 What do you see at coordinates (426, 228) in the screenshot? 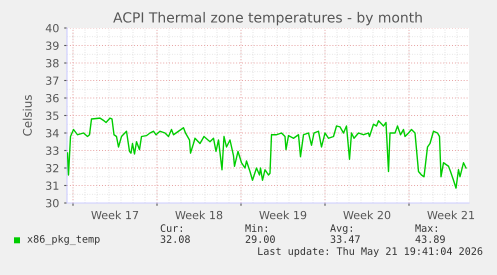
I see `text: Max:` at bounding box center [426, 228].